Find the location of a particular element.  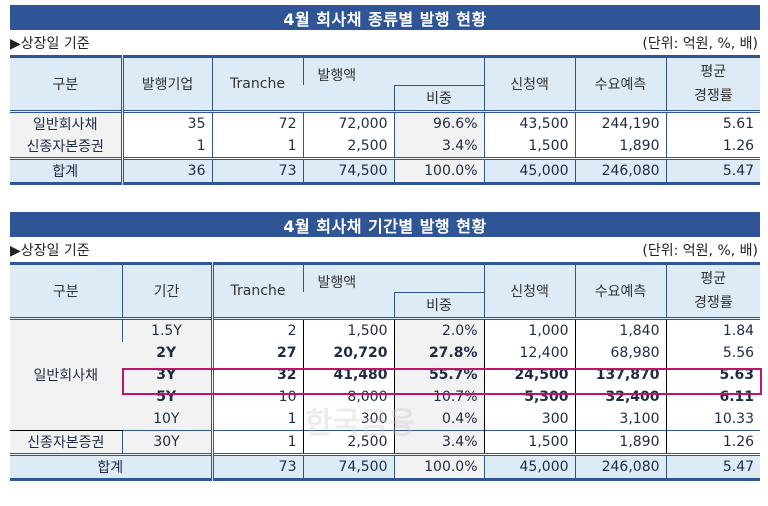

cell-term: 1.5Y is located at coordinates (166, 330).